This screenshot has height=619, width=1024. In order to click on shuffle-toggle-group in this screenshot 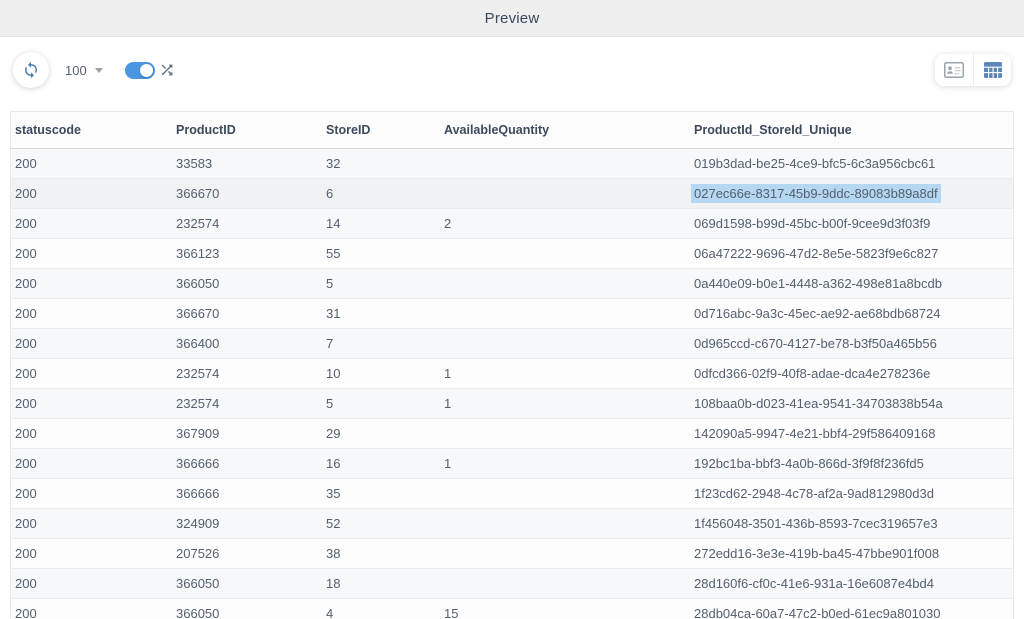, I will do `click(149, 70)`.